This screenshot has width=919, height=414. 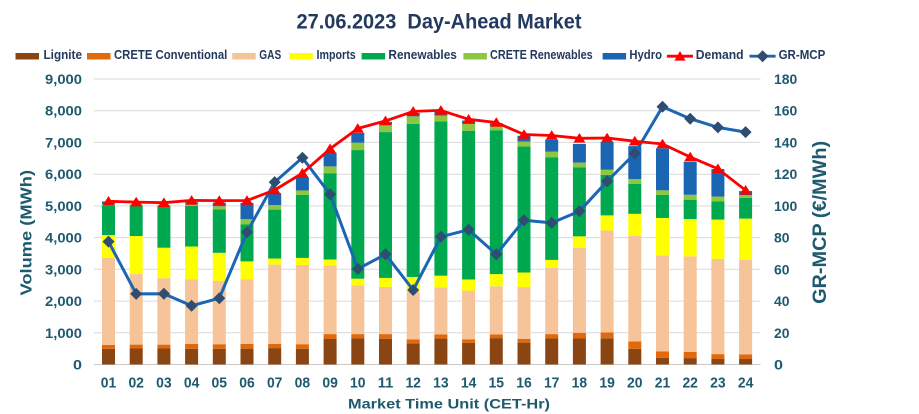 I want to click on svg-text: 18, so click(x=580, y=382).